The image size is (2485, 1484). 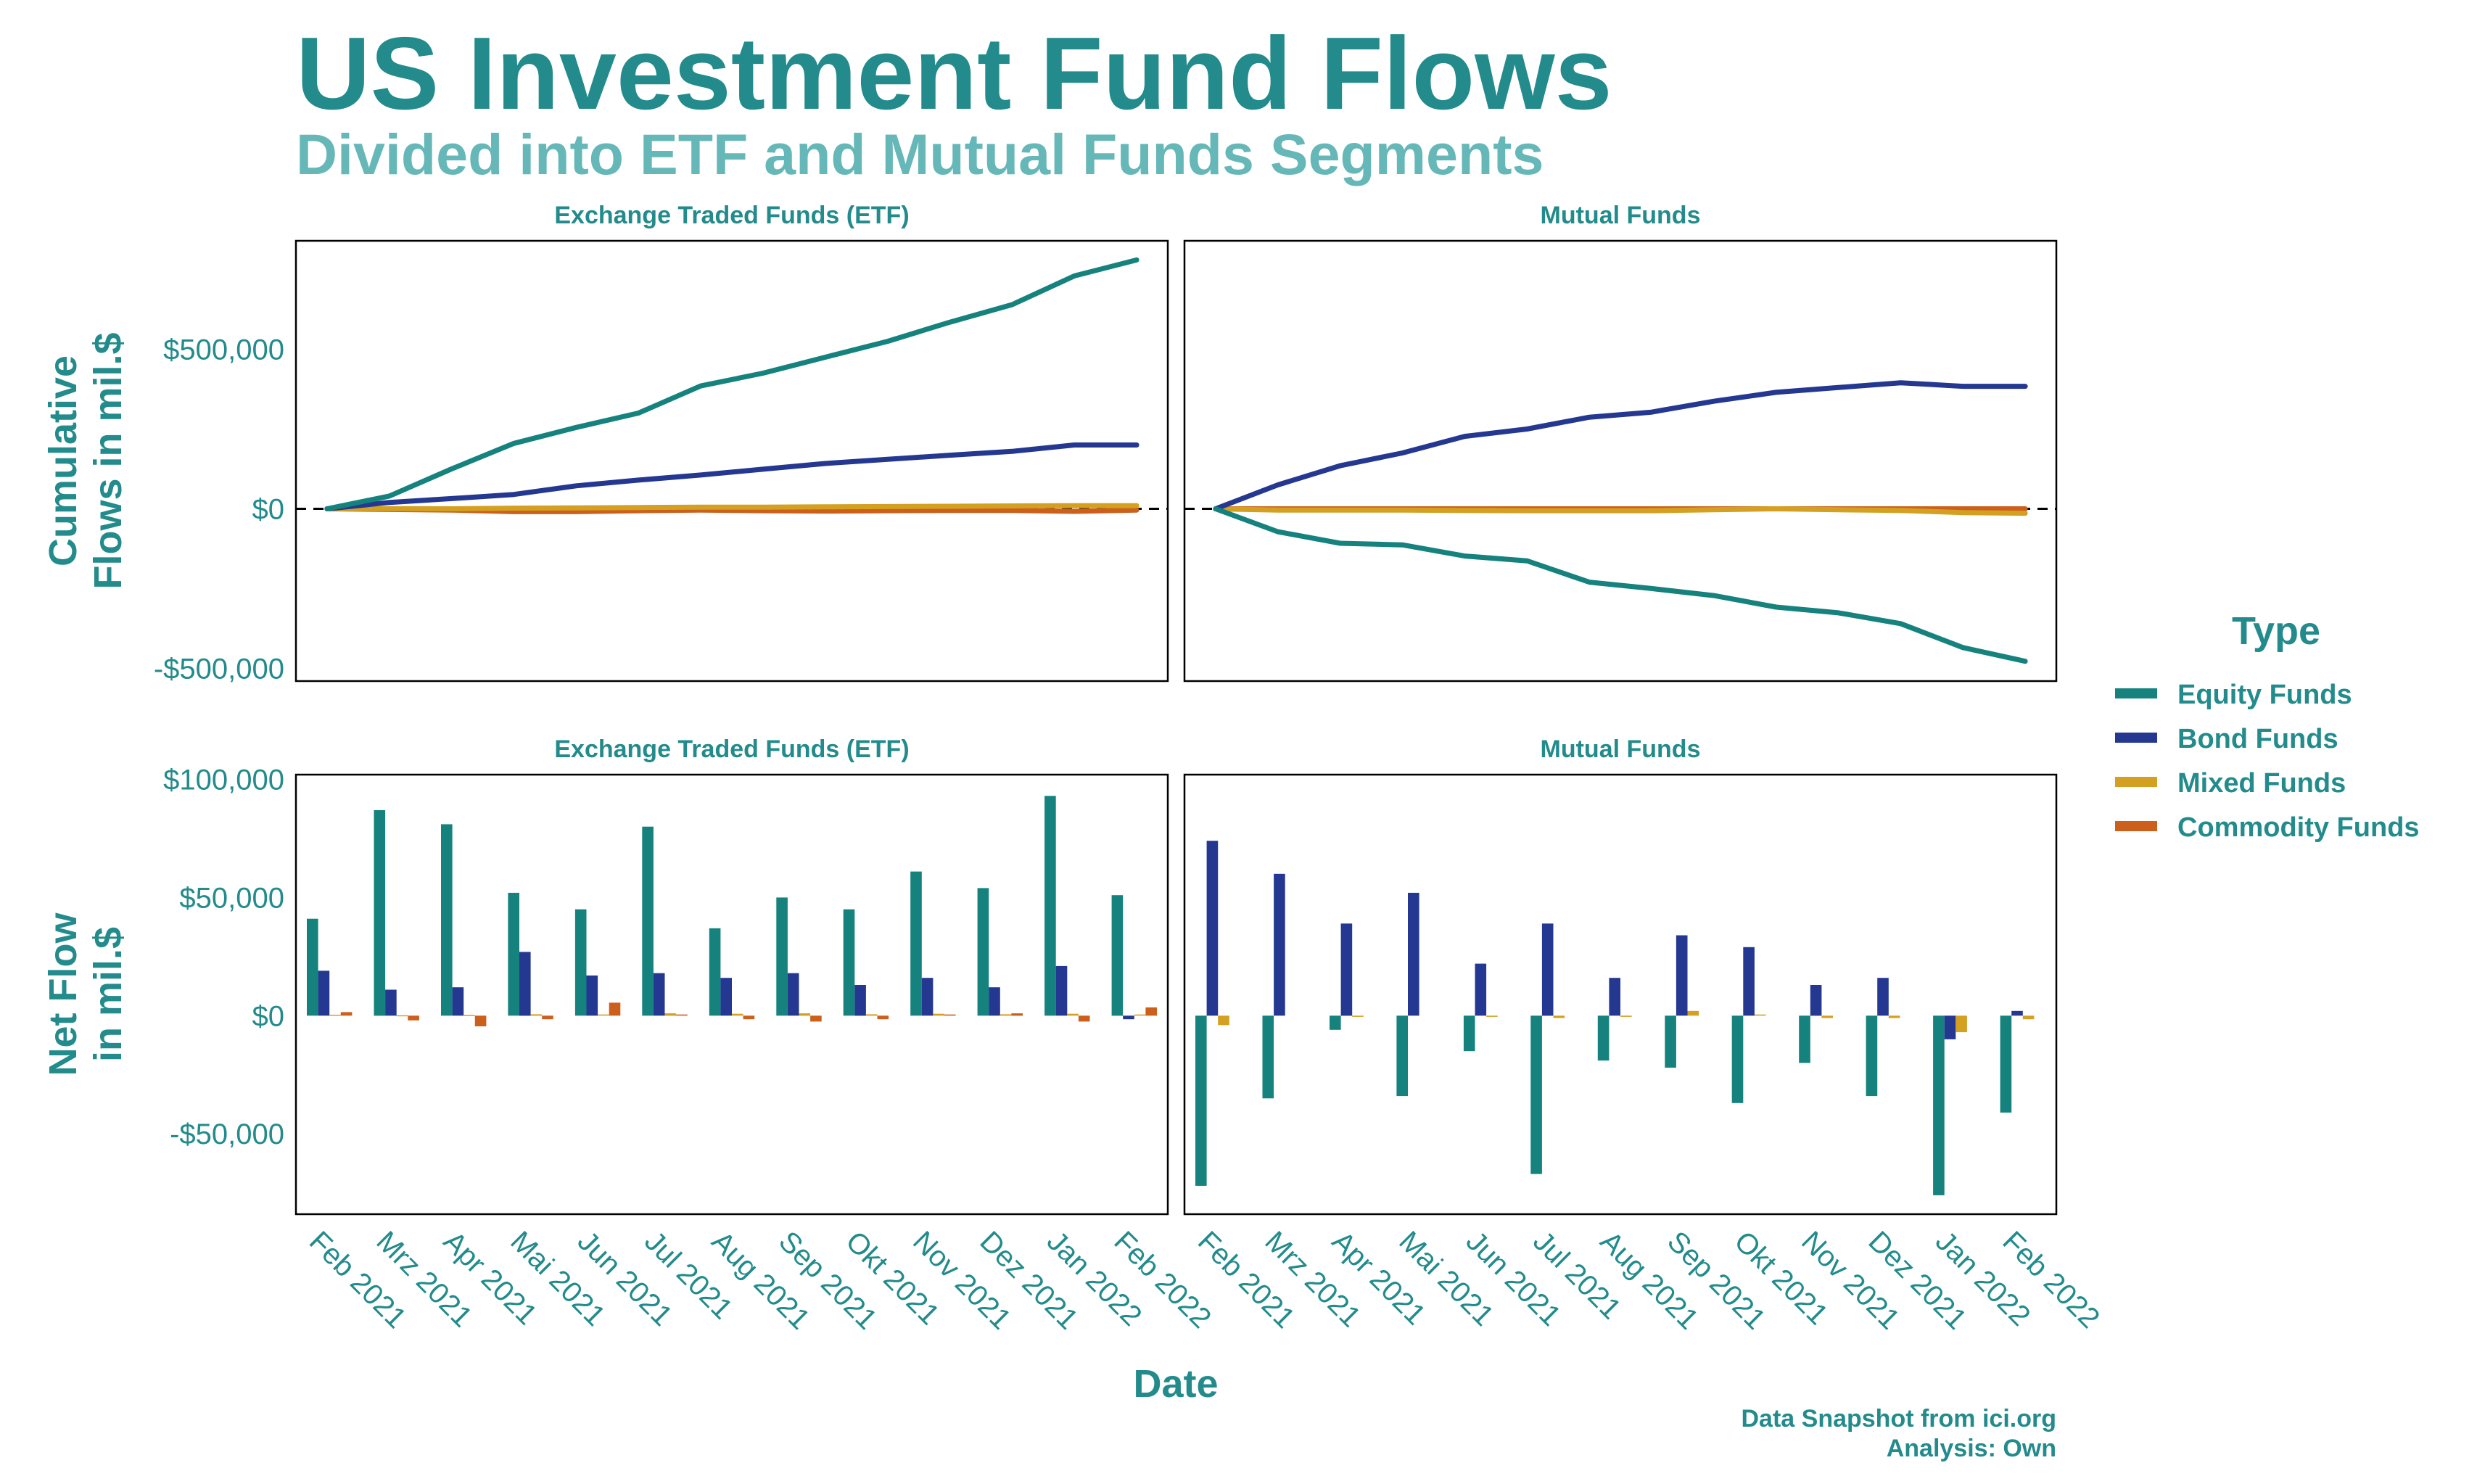 I want to click on bar-commodity-funds-mrz-2021, so click(x=413, y=1018).